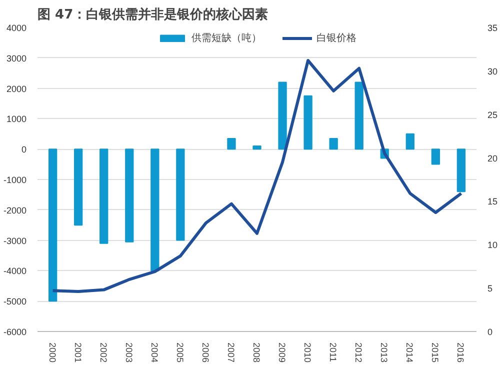 The image size is (500, 365). I want to click on x-tick-label: 2010, so click(307, 352).